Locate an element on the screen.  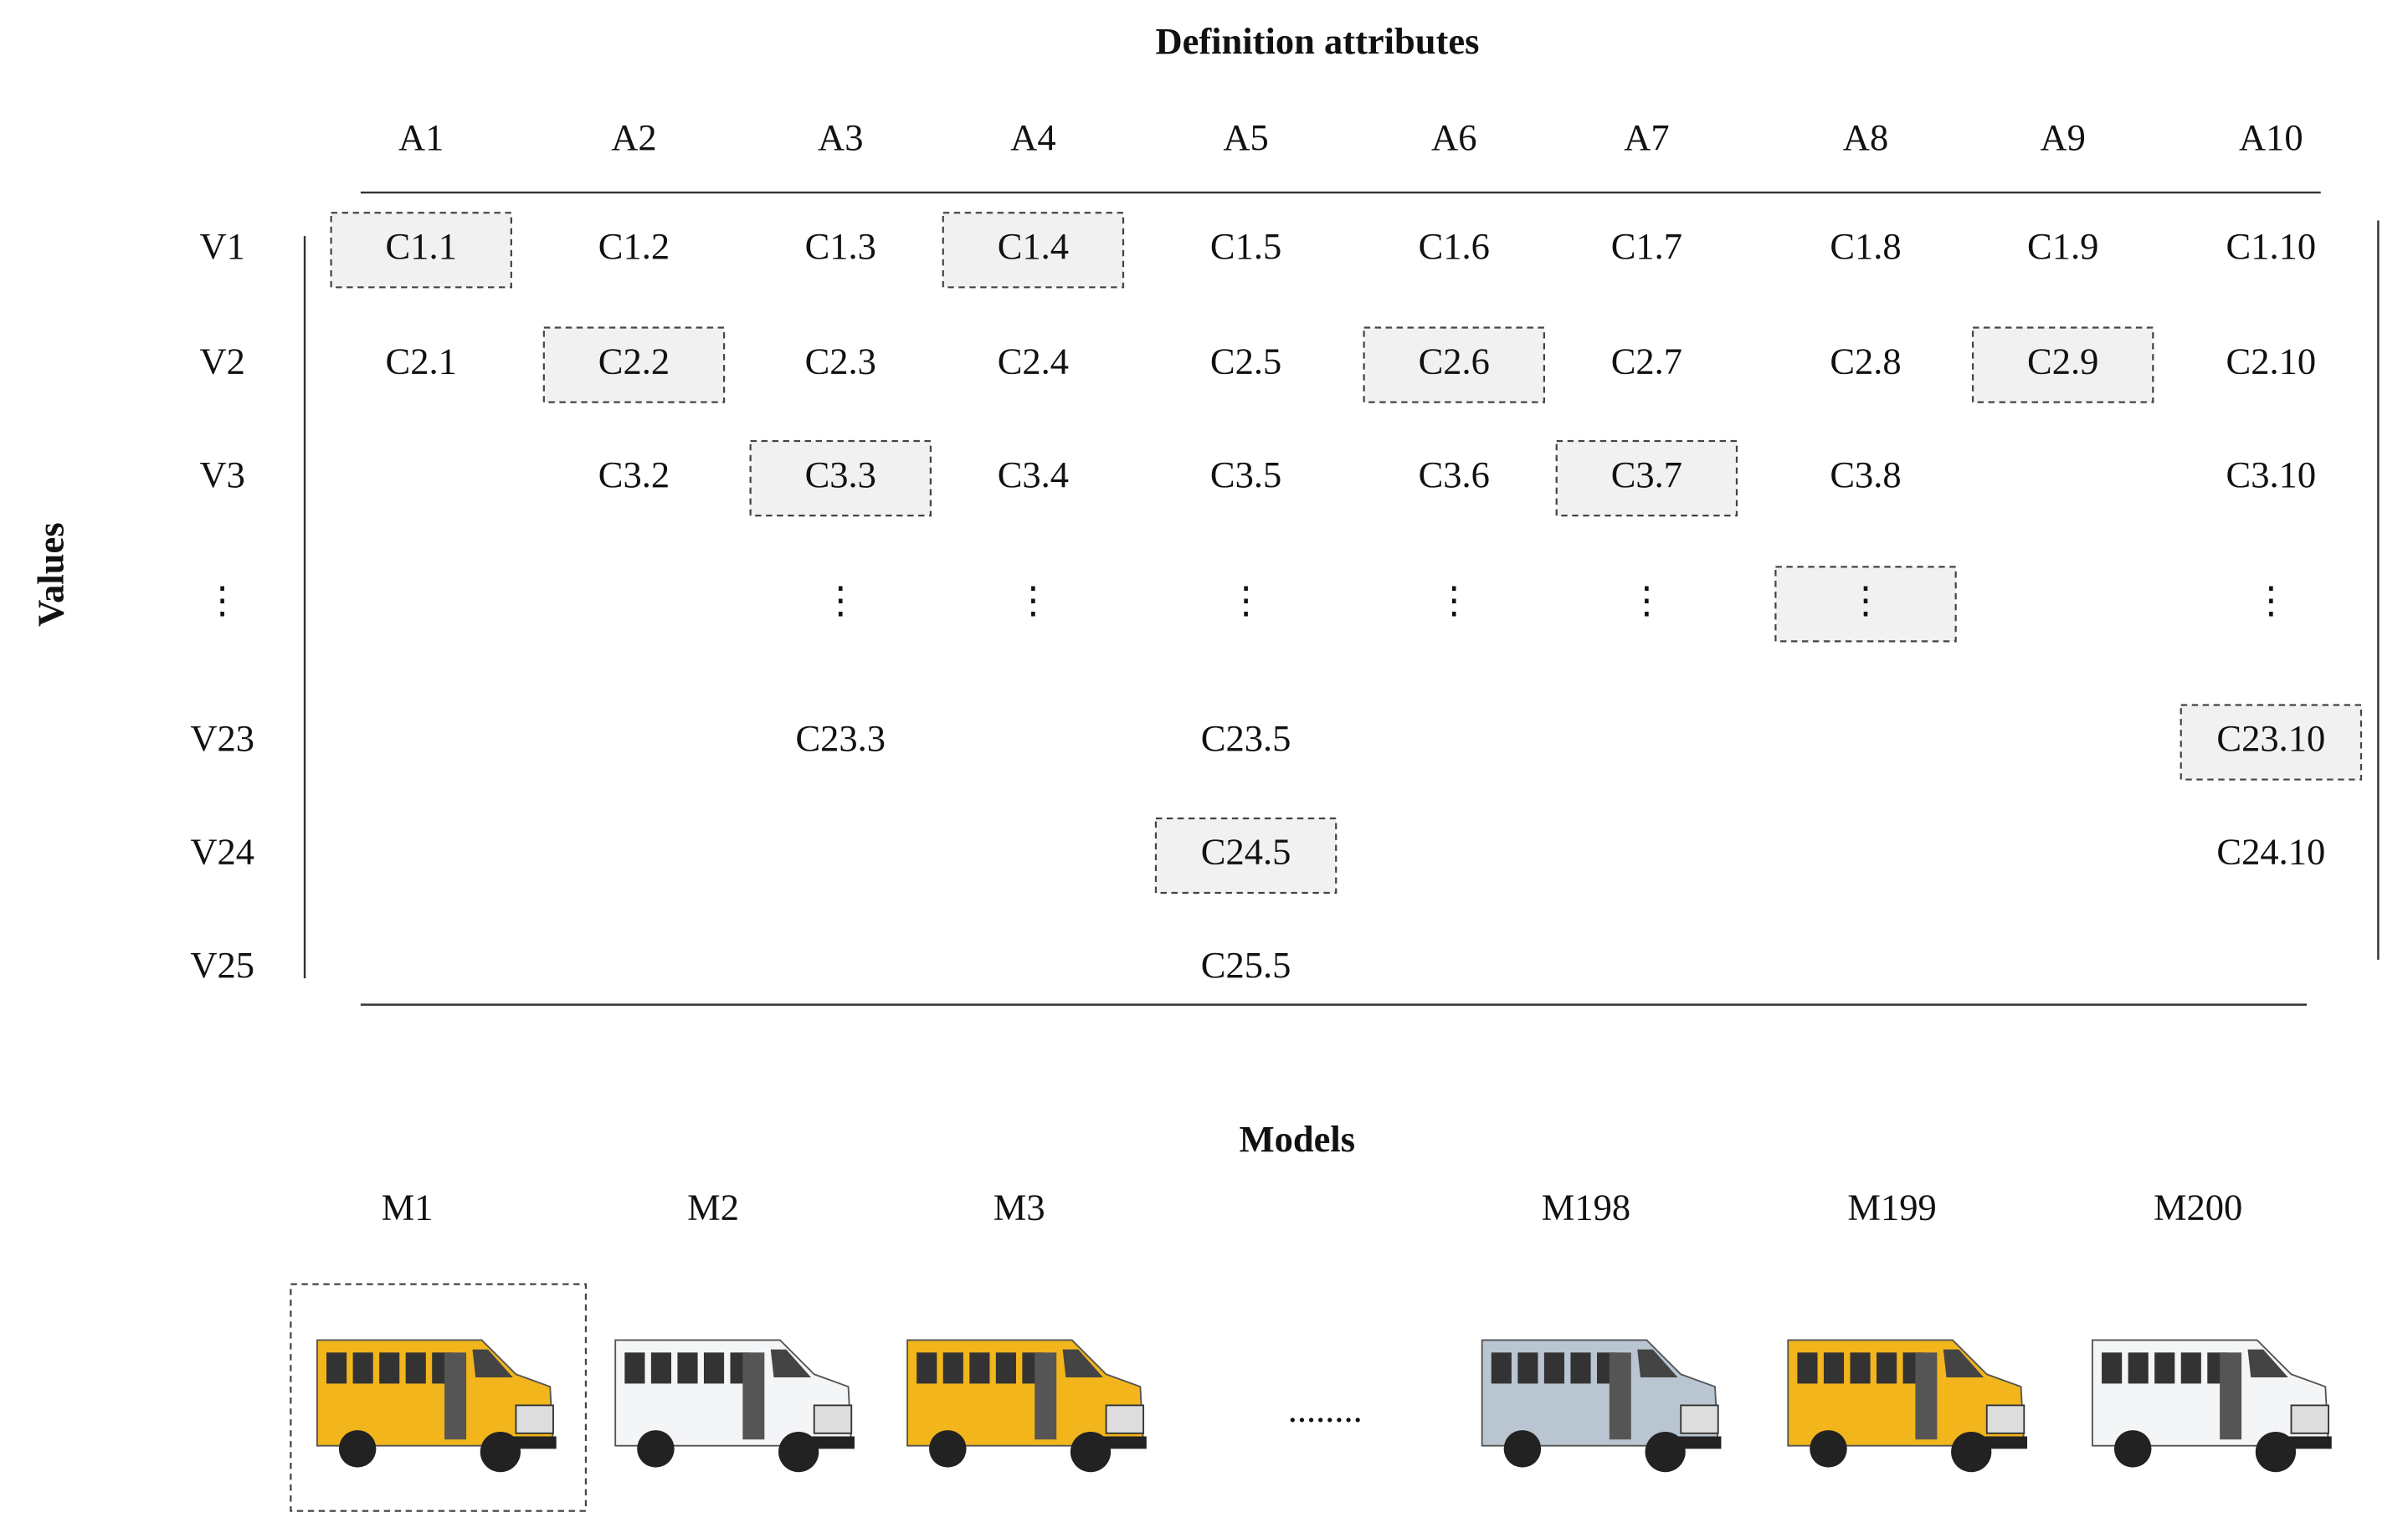
cell: C23.5 is located at coordinates (1246, 738).